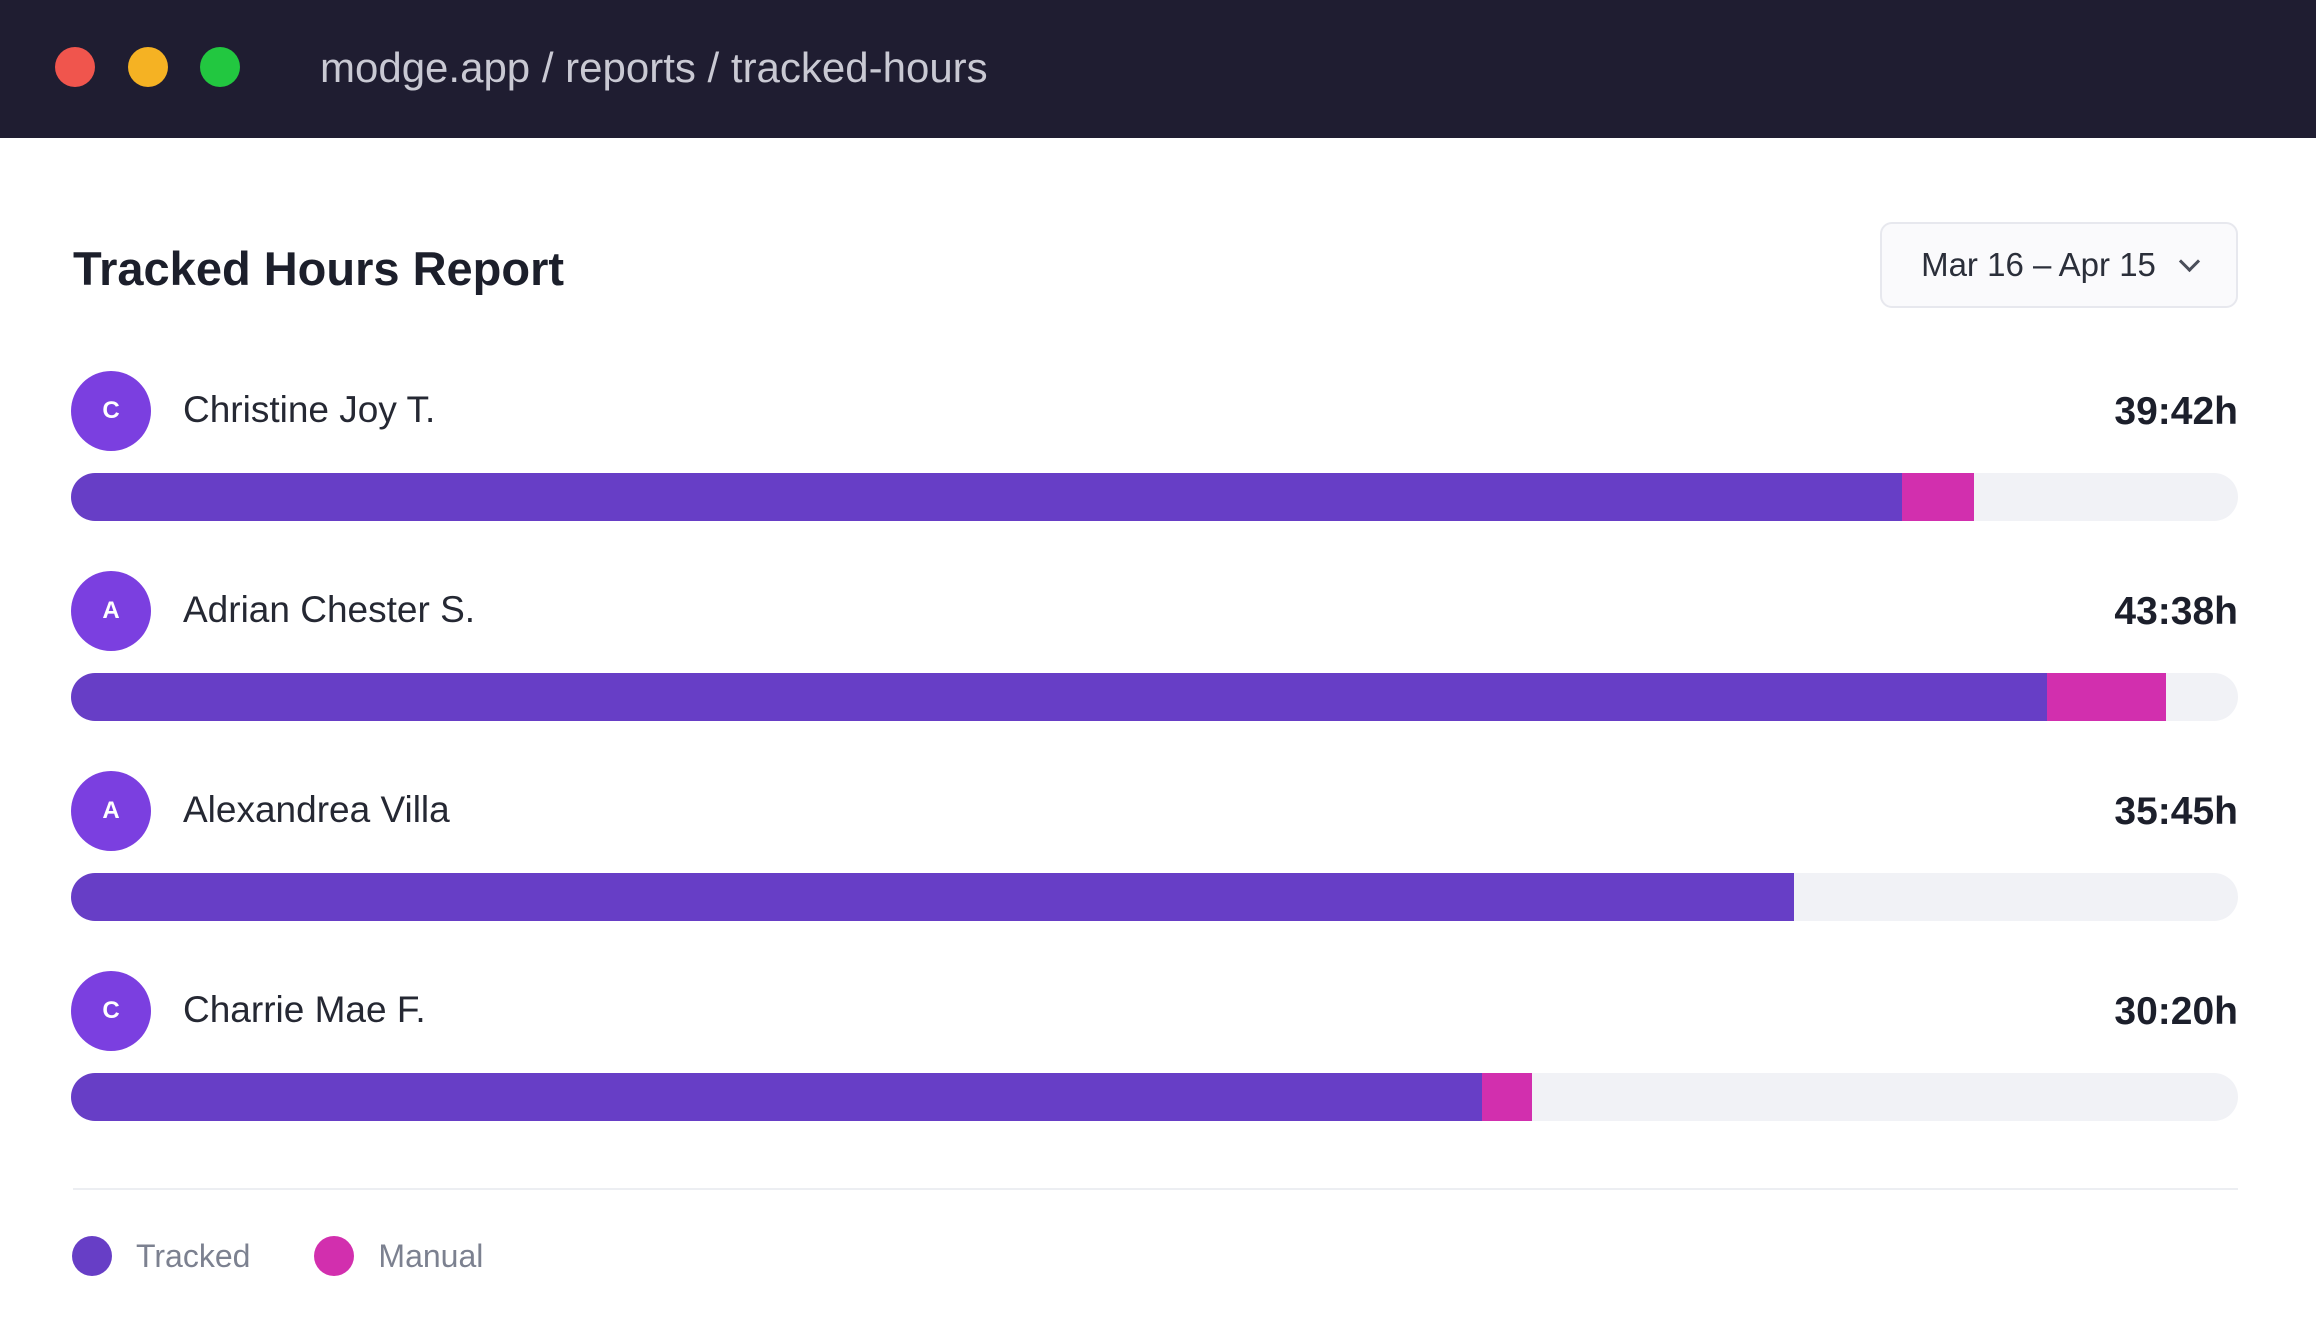  Describe the element at coordinates (654, 67) in the screenshot. I see `address-bar: modge.app / reports / tracked-hours` at that location.